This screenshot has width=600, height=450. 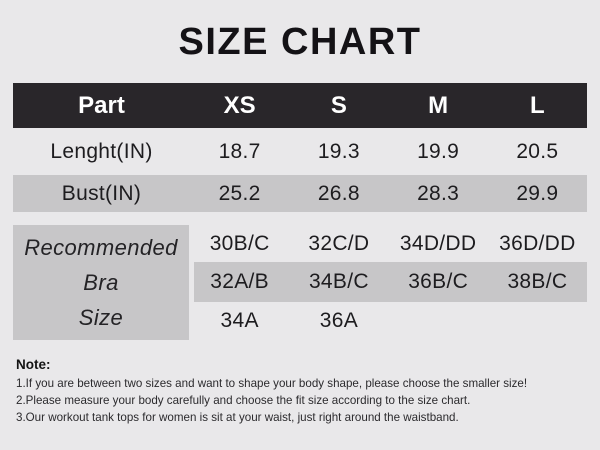 I want to click on table-row-bust: Bust(IN) 25.2 26.8 28.3 29.9, so click(x=300, y=193).